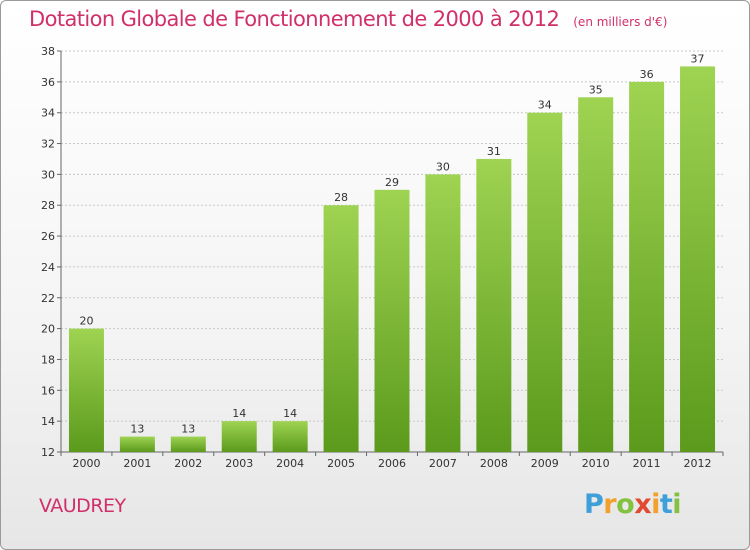 The width and height of the screenshot is (750, 550). What do you see at coordinates (392, 182) in the screenshot?
I see `bar-value-label: 29` at bounding box center [392, 182].